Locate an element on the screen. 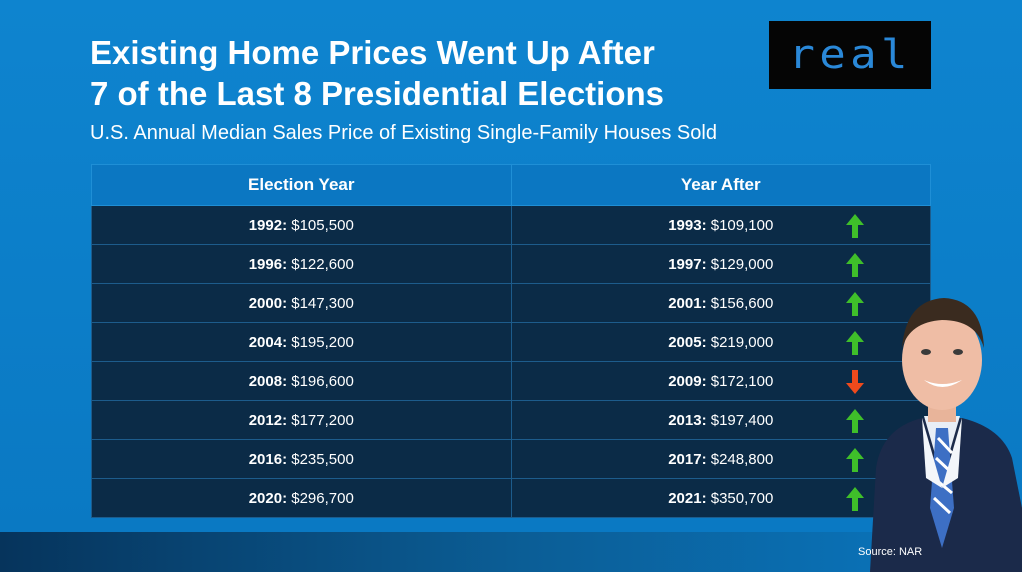 Image resolution: width=1022 pixels, height=572 pixels. election-year: 2020 is located at coordinates (265, 498).